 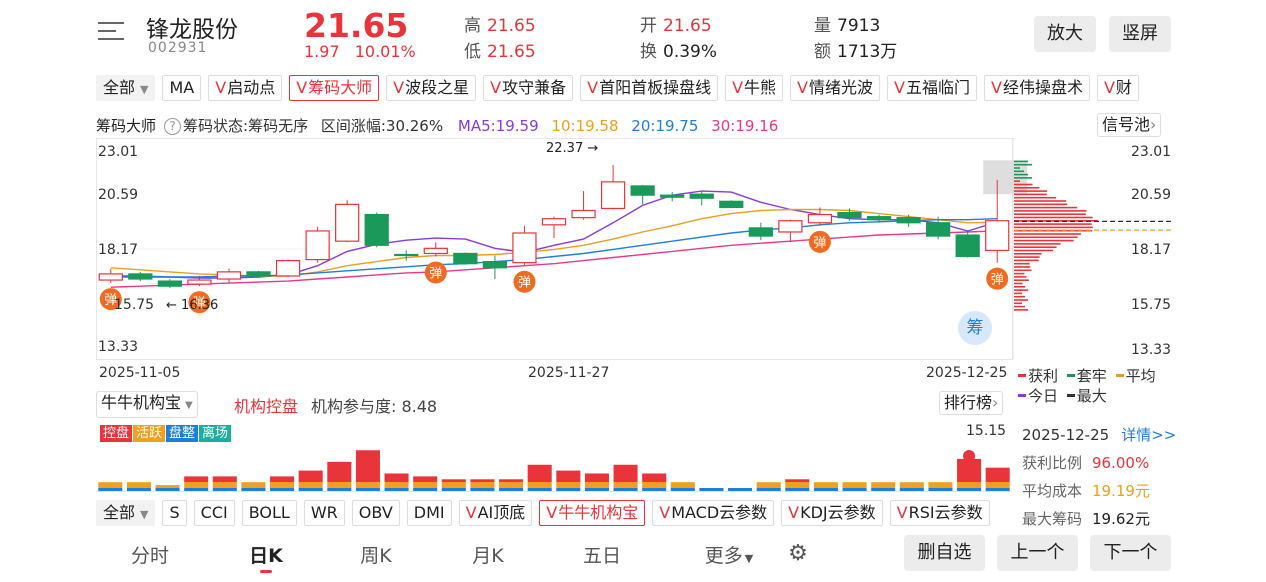 I want to click on indicator-all-dropdown: 全部 ▼, so click(x=126, y=88).